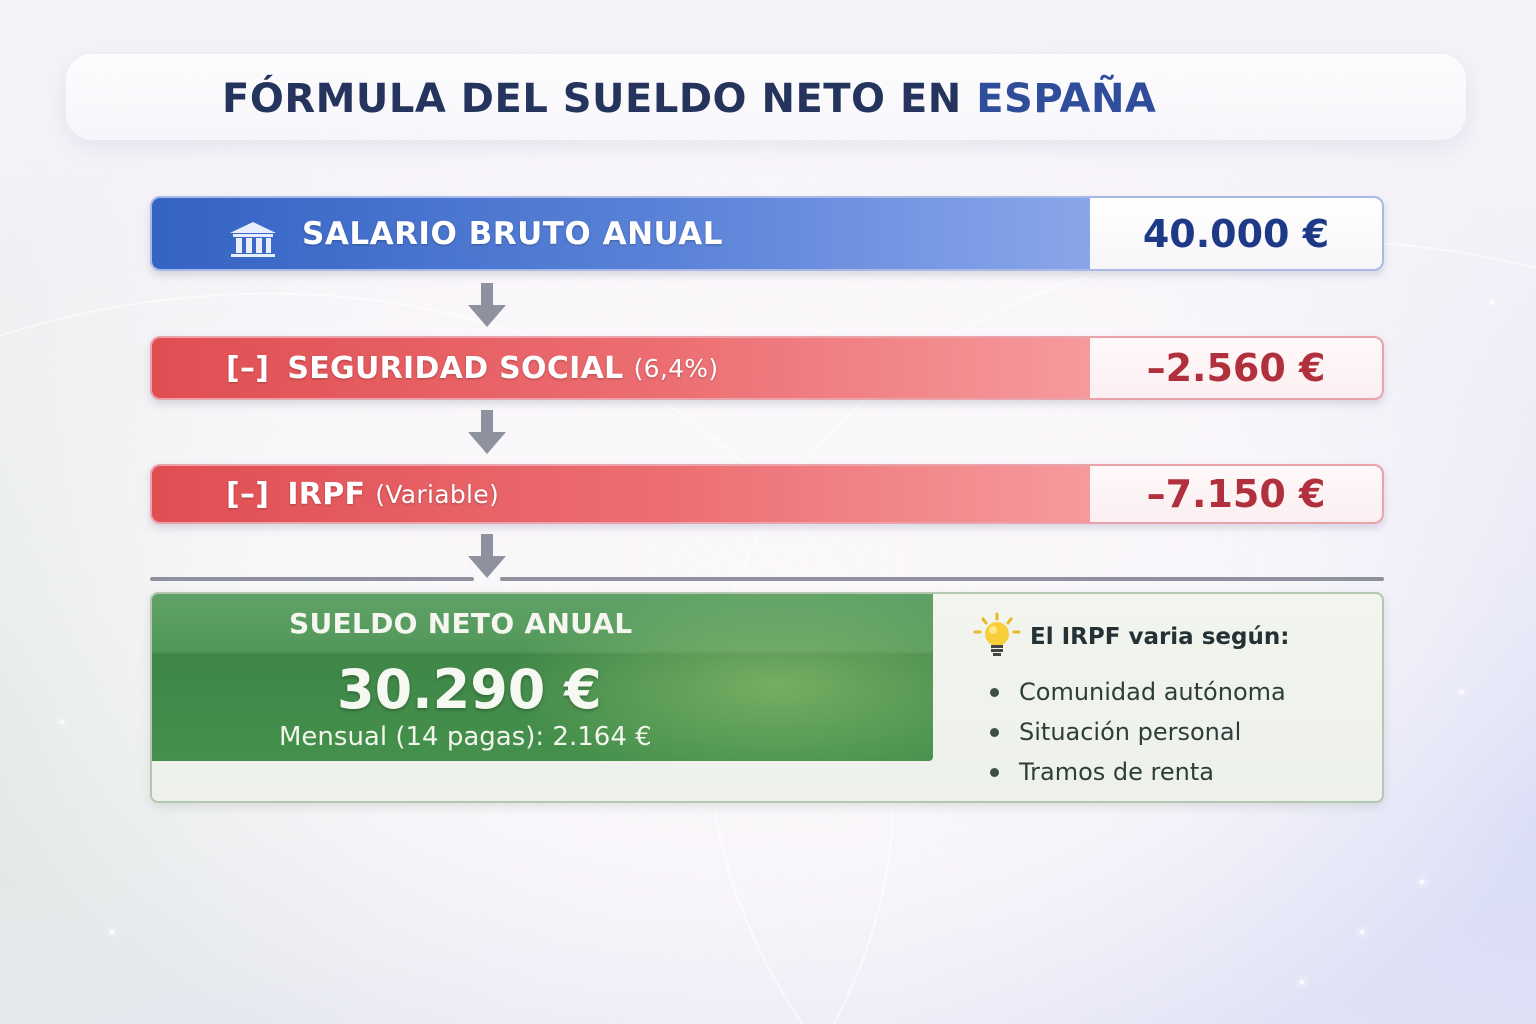 This screenshot has width=1536, height=1024. I want to click on list-item-text: Tramos de renta, so click(1116, 772).